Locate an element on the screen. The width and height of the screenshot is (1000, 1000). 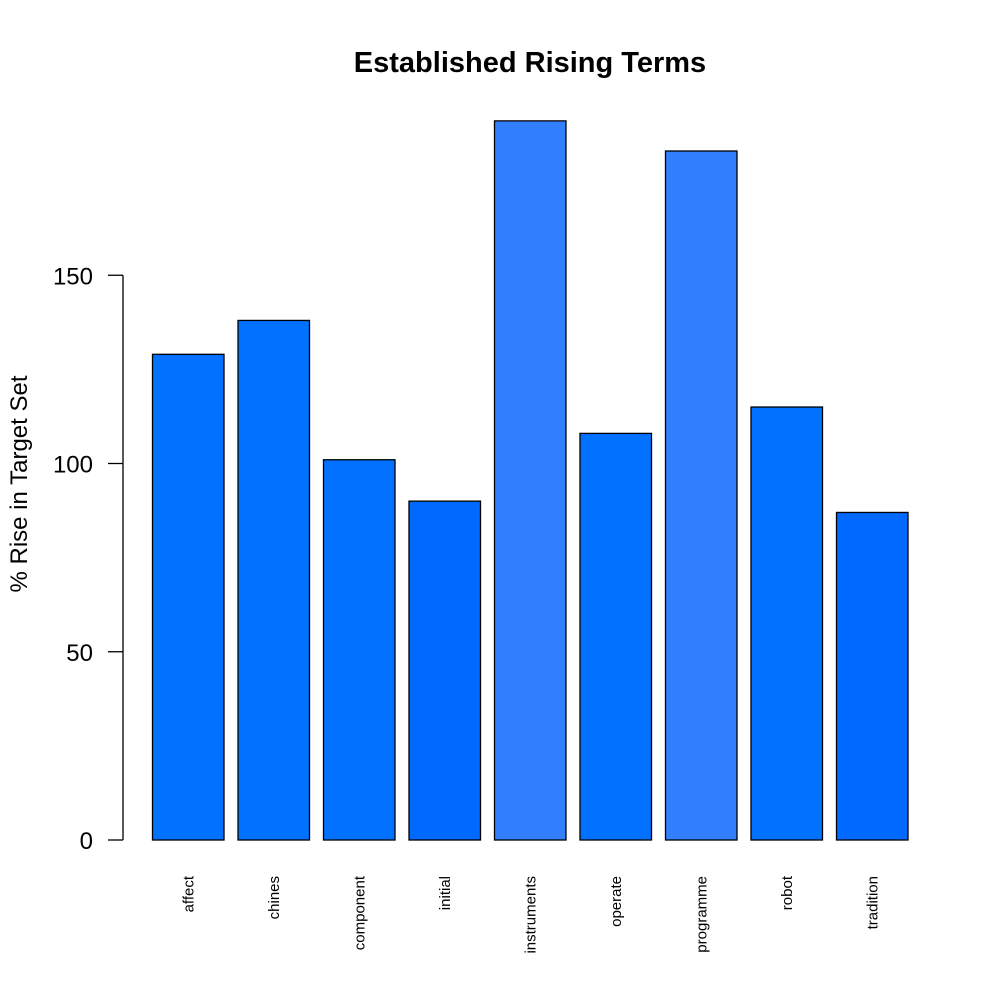
x-tick-label-initial: initial is located at coordinates (445, 893).